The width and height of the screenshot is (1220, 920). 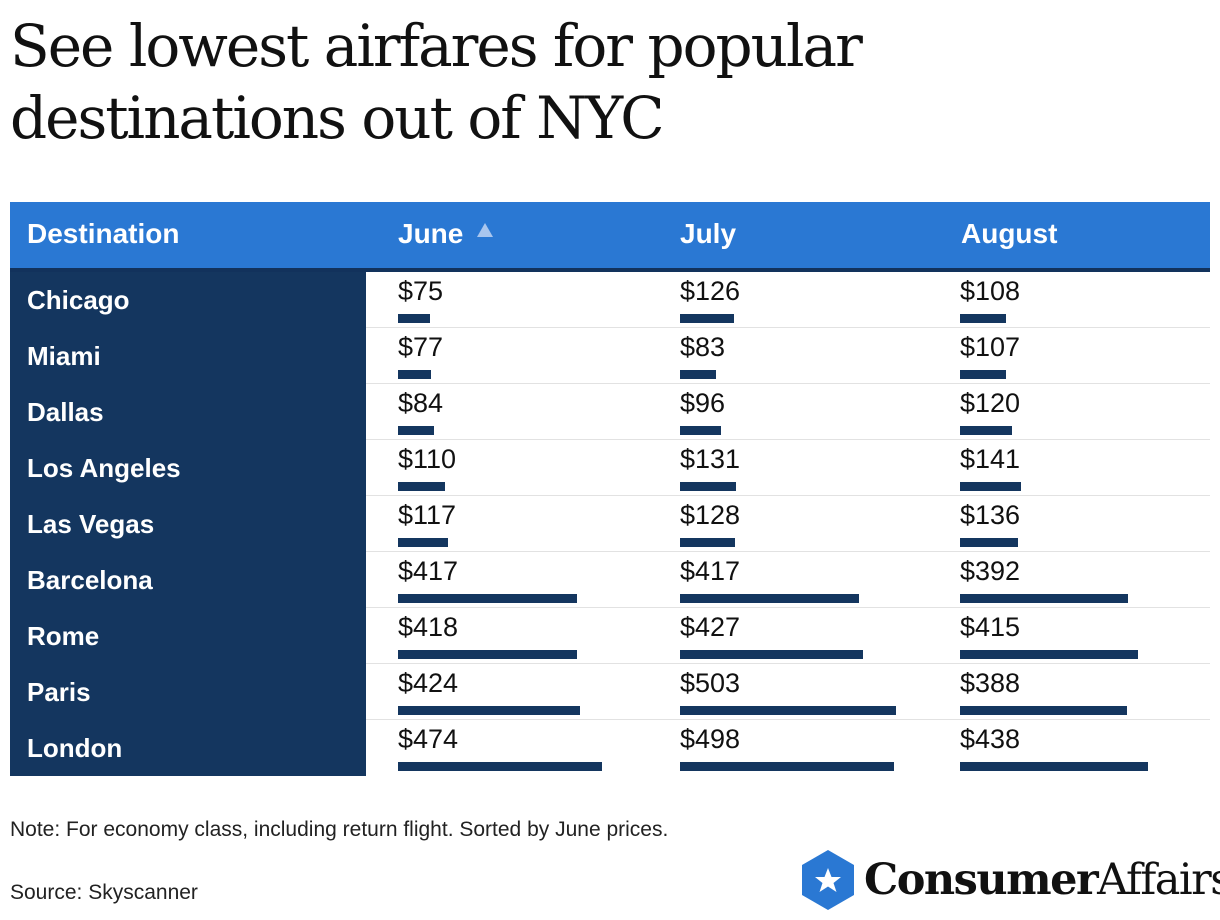 What do you see at coordinates (710, 627) in the screenshot?
I see `july-price-label: $427` at bounding box center [710, 627].